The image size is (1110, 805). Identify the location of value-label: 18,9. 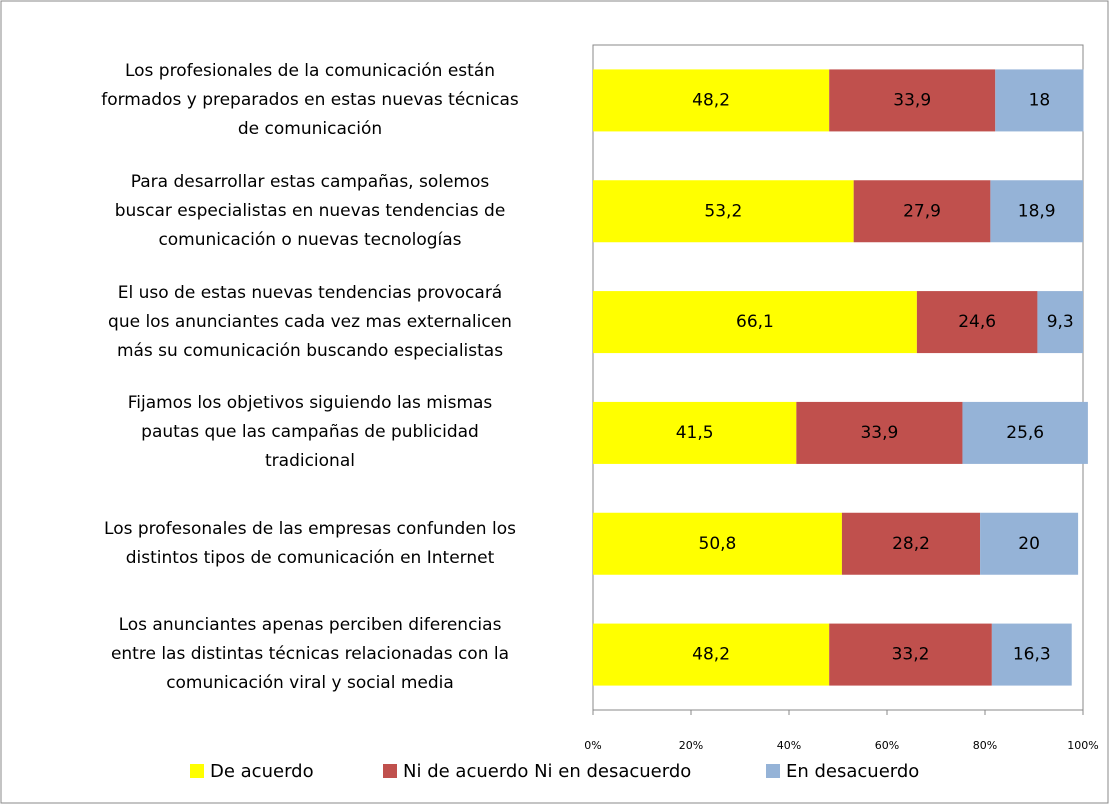
(1037, 211).